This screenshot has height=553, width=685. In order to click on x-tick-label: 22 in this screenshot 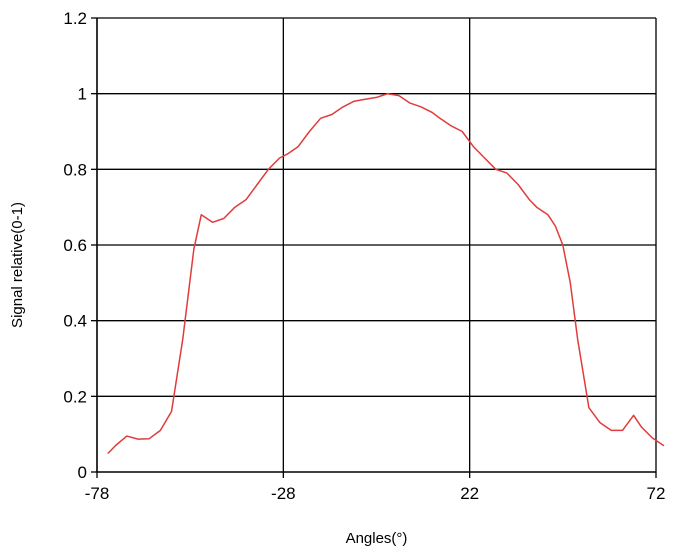, I will do `click(469, 493)`.